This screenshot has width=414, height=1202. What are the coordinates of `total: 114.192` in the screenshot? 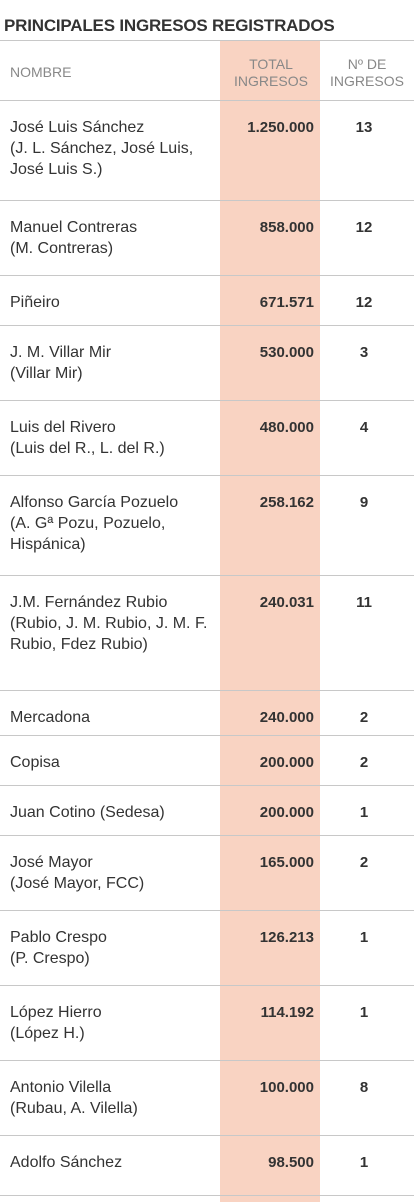 It's located at (287, 1012).